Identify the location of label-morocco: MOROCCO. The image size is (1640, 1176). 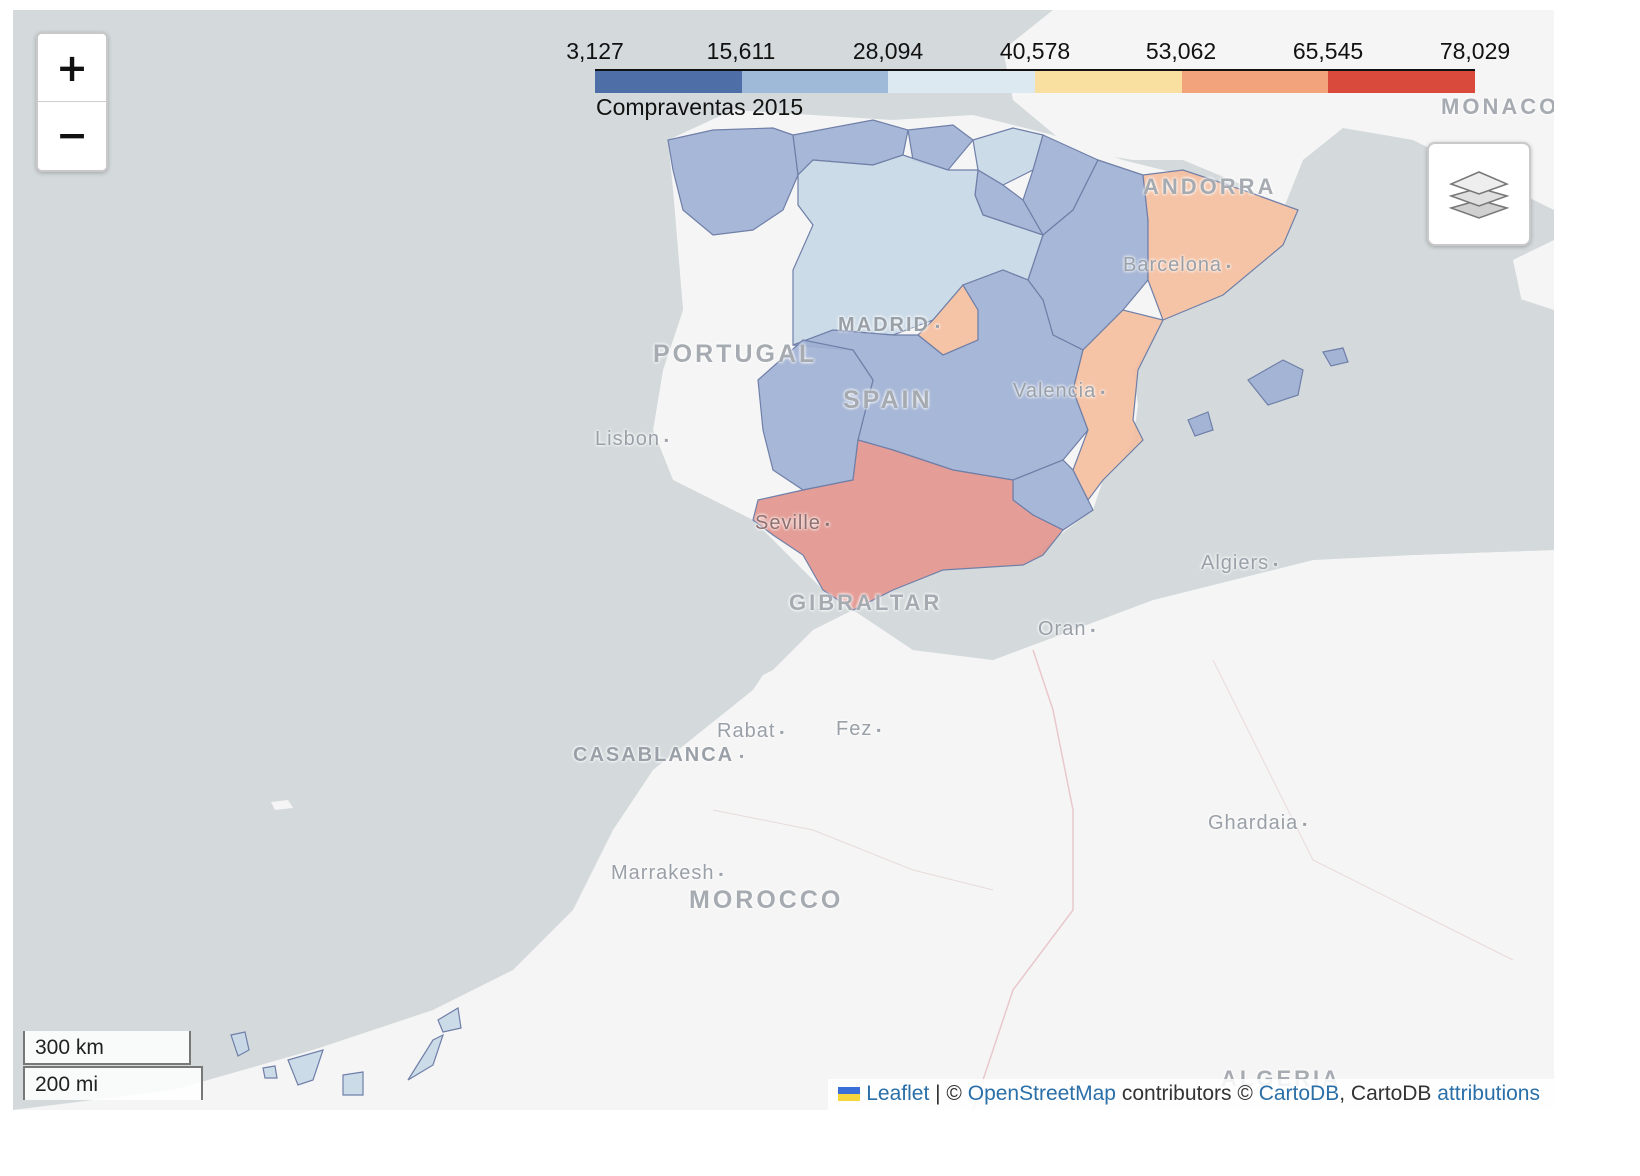
(766, 900).